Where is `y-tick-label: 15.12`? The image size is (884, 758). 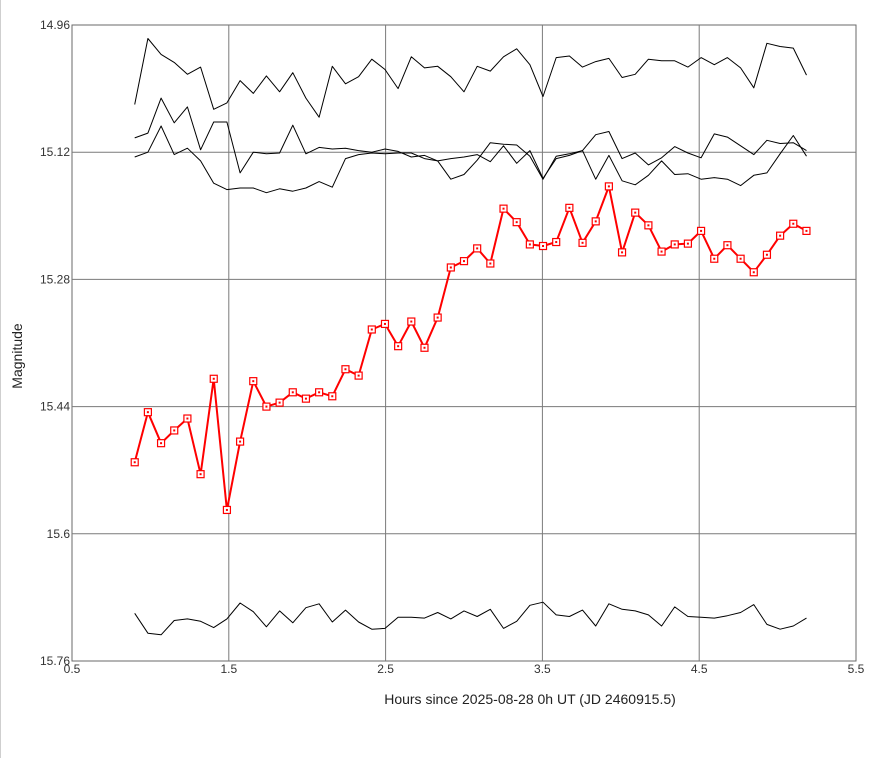 y-tick-label: 15.12 is located at coordinates (55, 152).